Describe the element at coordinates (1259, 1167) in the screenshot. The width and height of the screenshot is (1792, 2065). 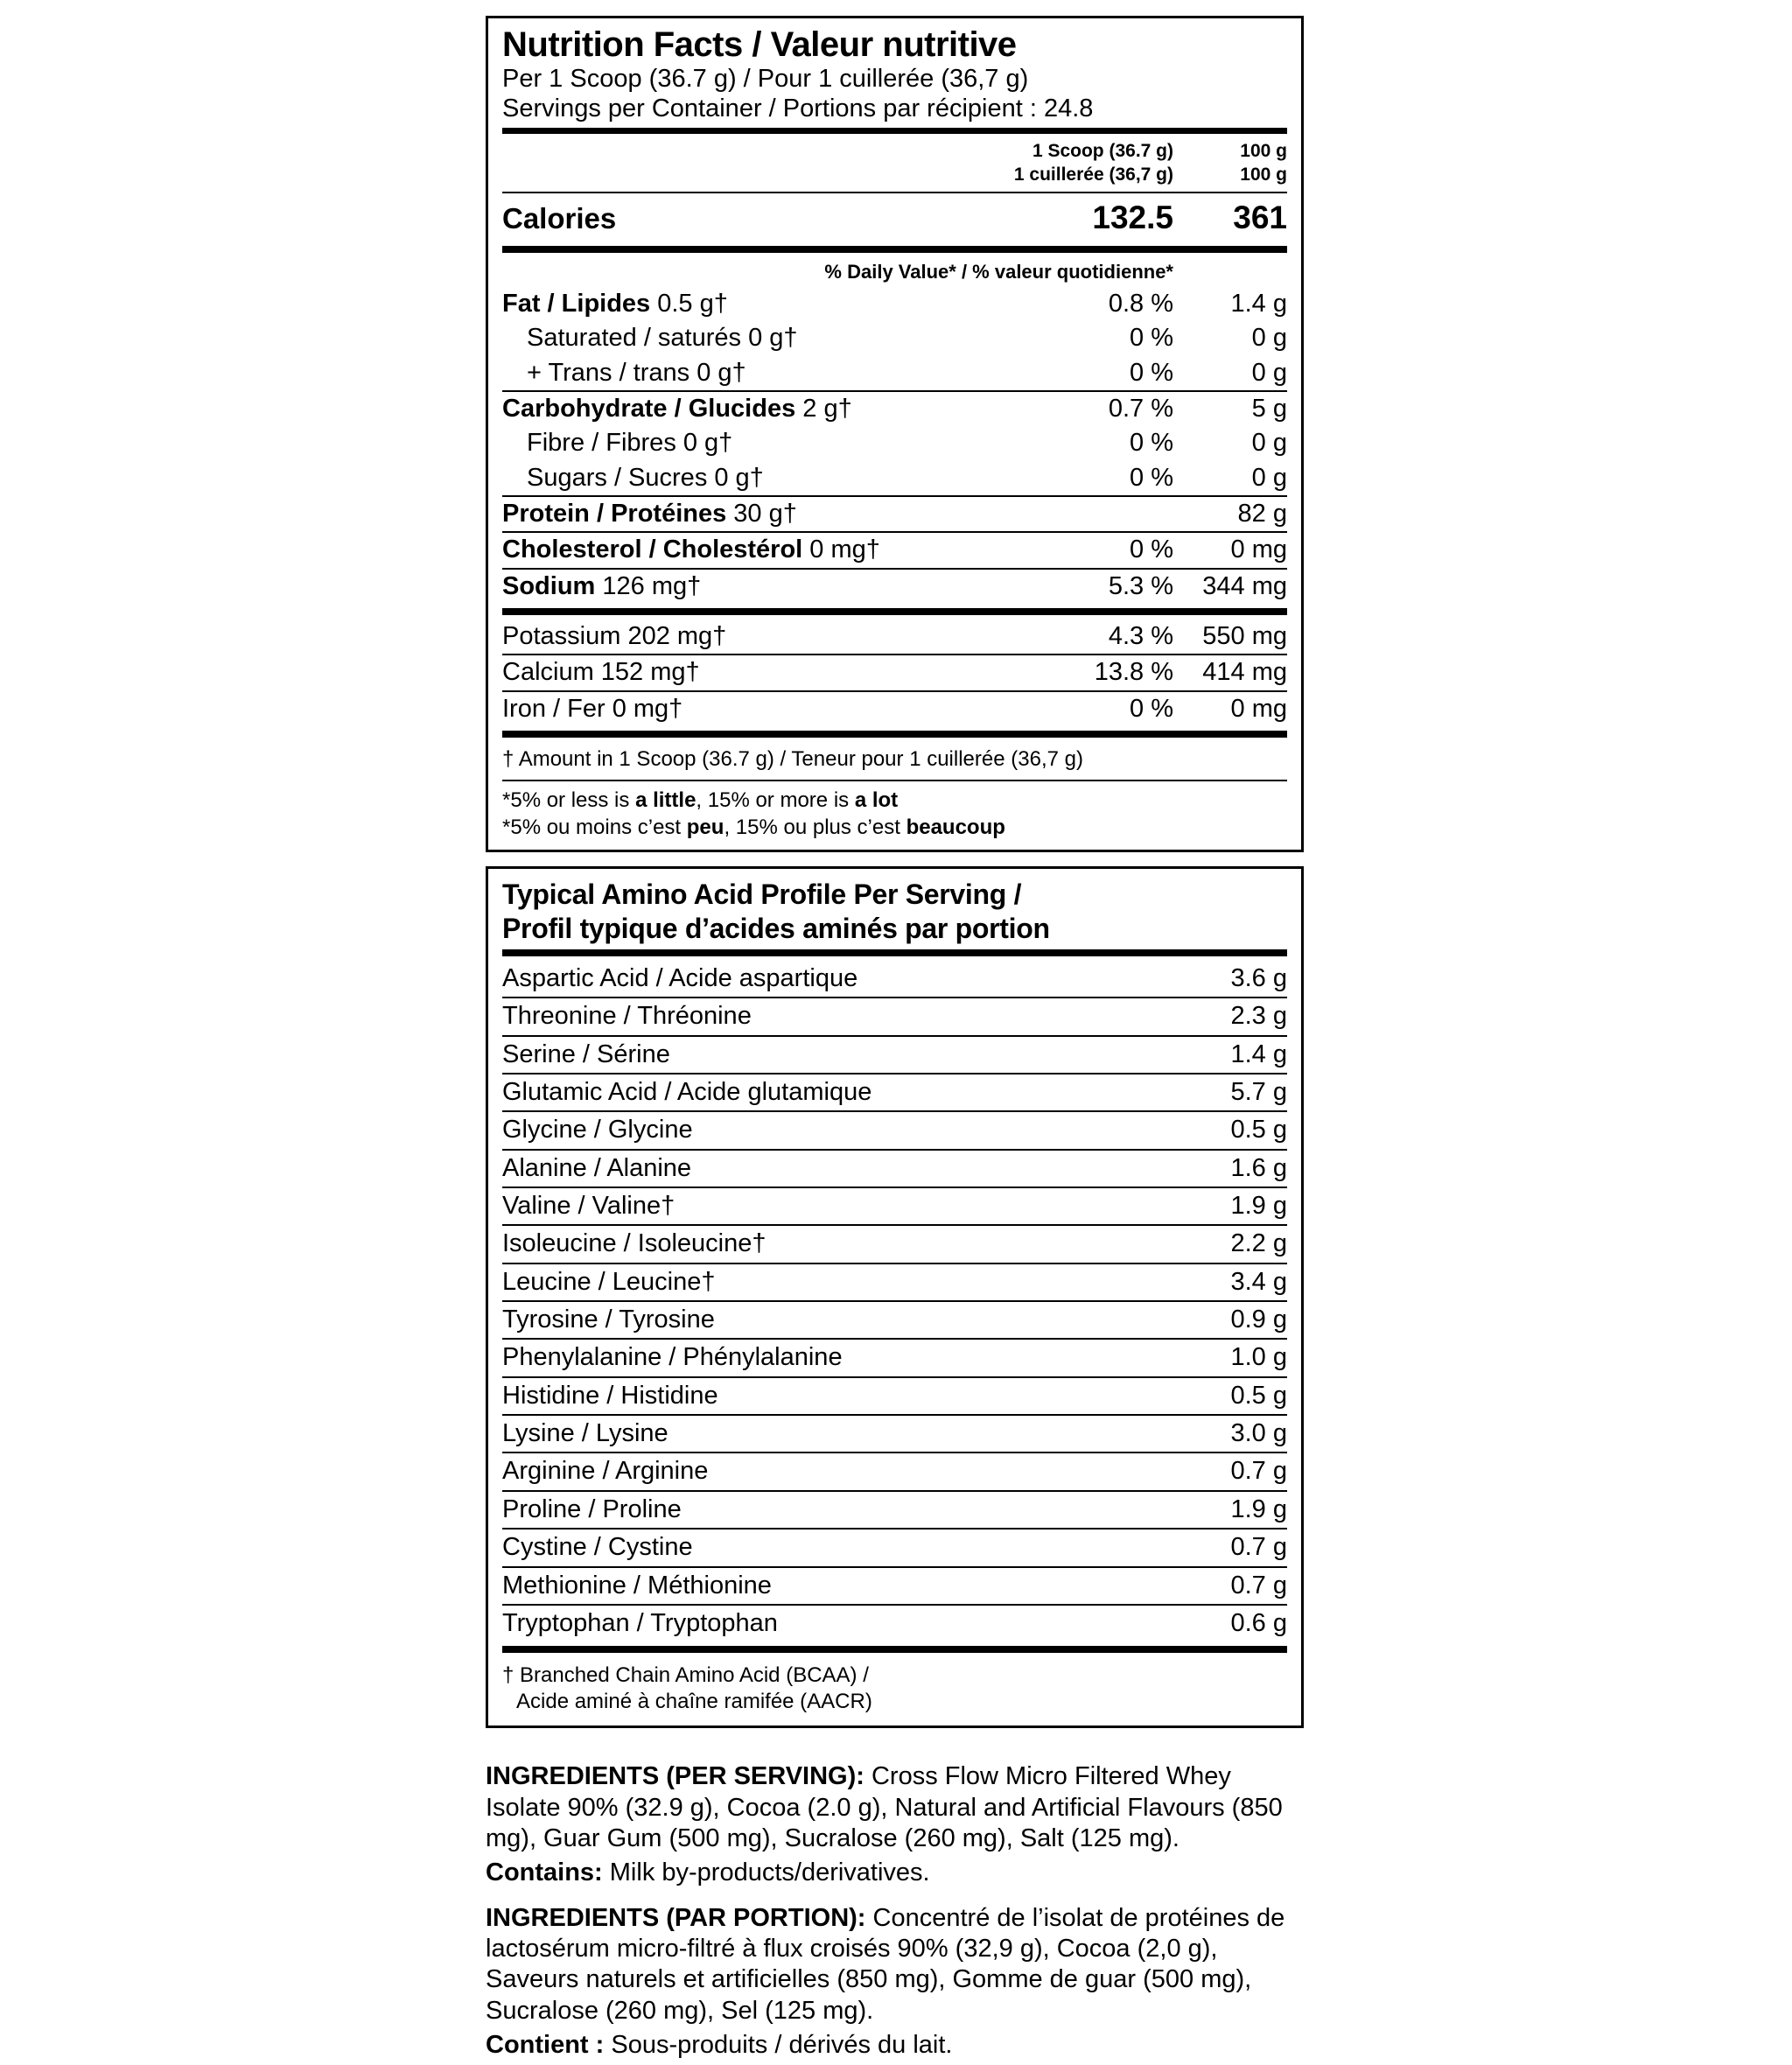
I see `amino-value: 1.6 g` at that location.